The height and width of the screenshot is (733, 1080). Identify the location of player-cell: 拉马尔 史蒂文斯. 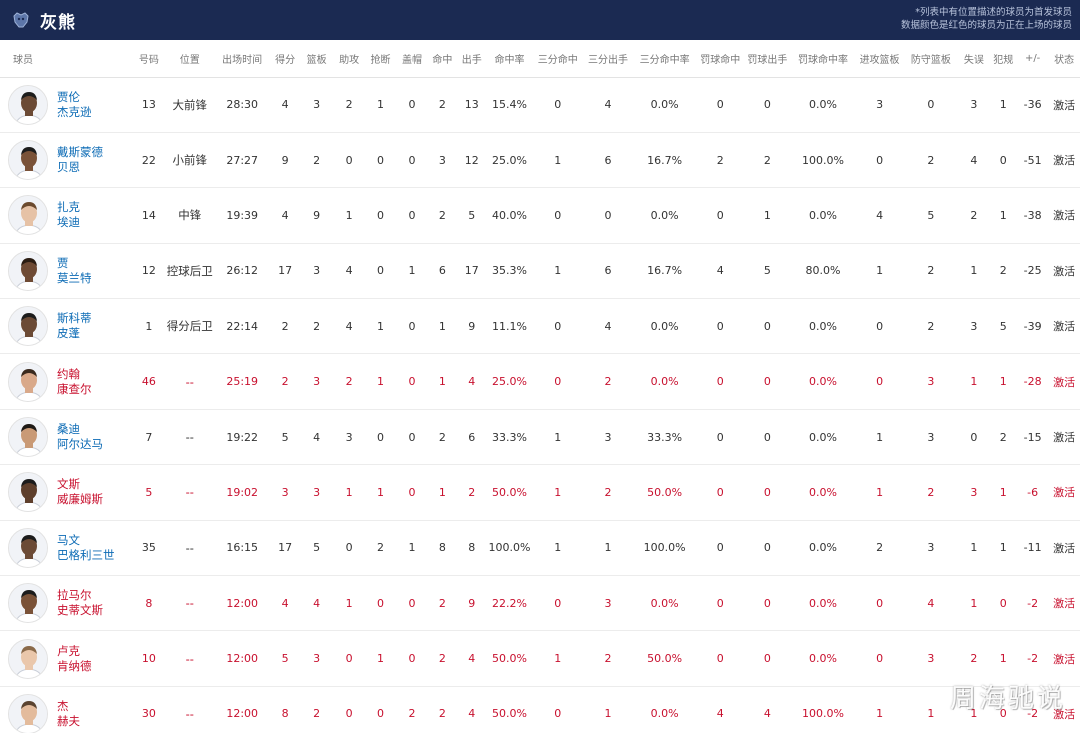
(66, 603).